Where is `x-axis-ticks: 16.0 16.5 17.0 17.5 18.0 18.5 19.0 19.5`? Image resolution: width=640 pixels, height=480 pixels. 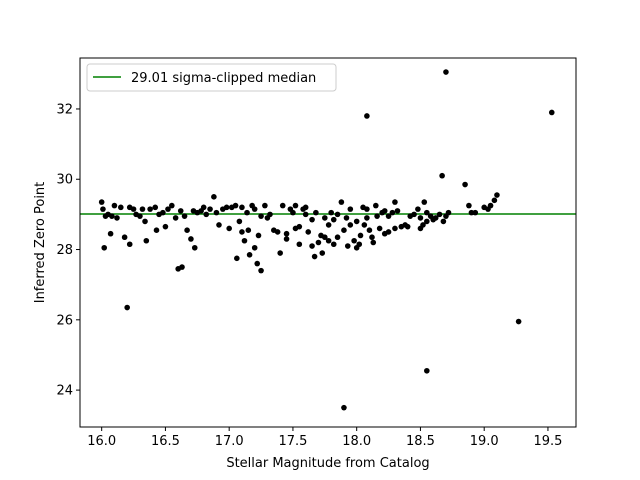
x-axis-ticks: 16.0 16.5 17.0 17.5 18.0 18.5 19.0 19.5 is located at coordinates (324, 438).